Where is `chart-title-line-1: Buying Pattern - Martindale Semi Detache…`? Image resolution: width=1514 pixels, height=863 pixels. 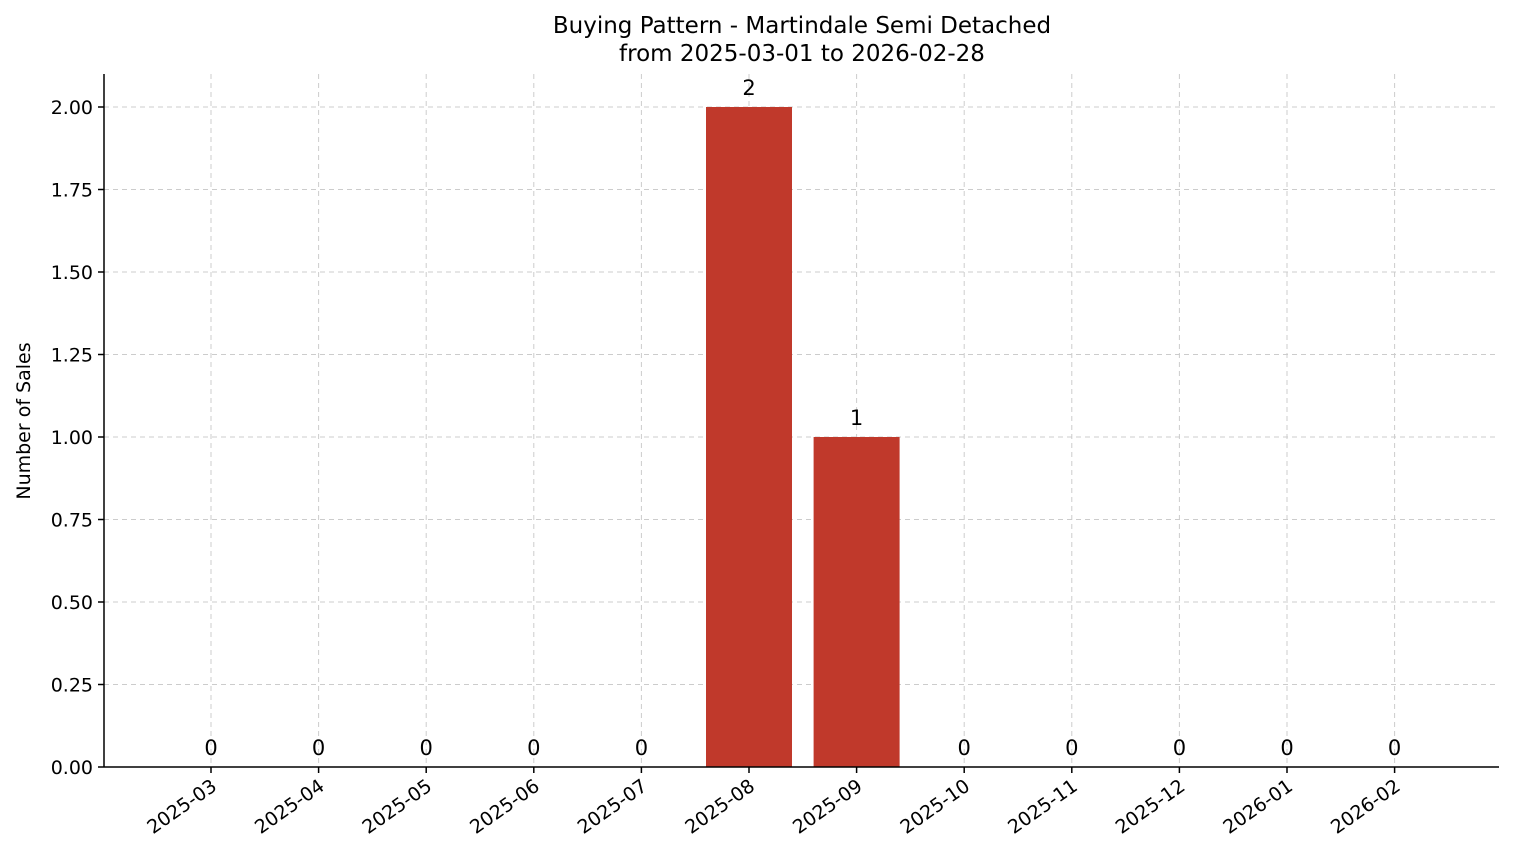 chart-title-line-1: Buying Pattern - Martindale Semi Detache… is located at coordinates (802, 26).